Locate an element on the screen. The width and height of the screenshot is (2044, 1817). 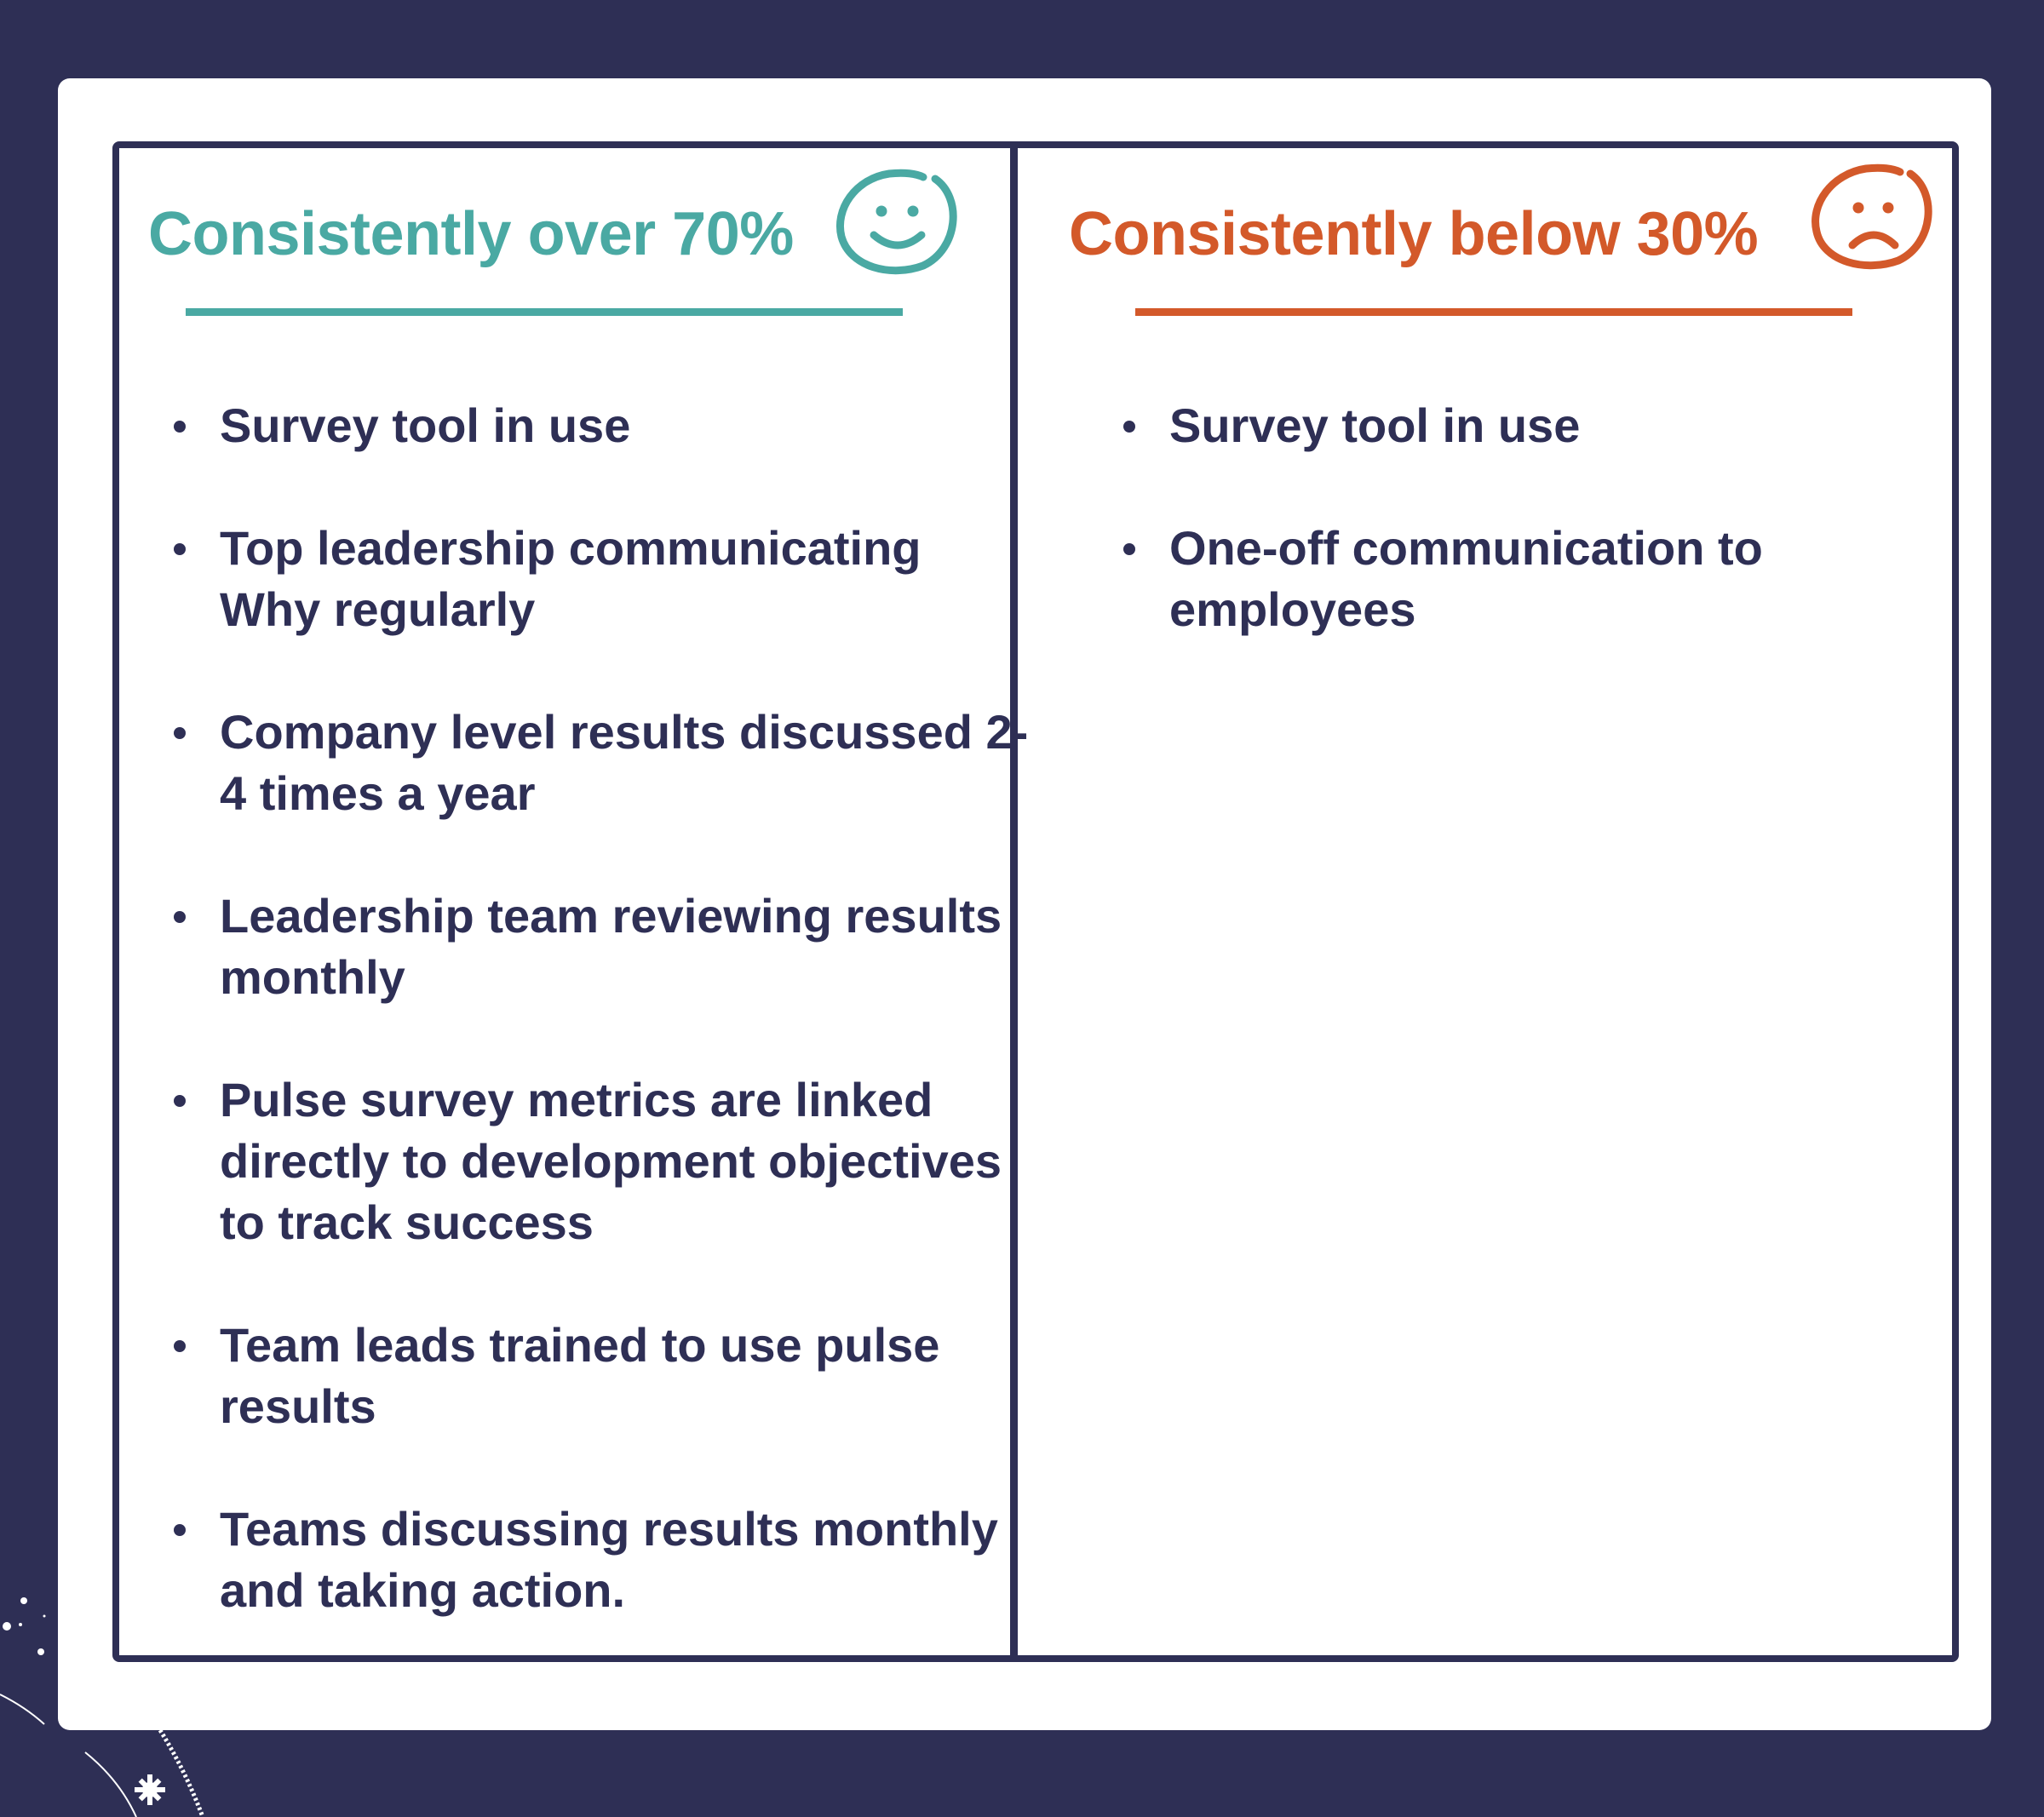
sad-face-icon is located at coordinates (1871, 216).